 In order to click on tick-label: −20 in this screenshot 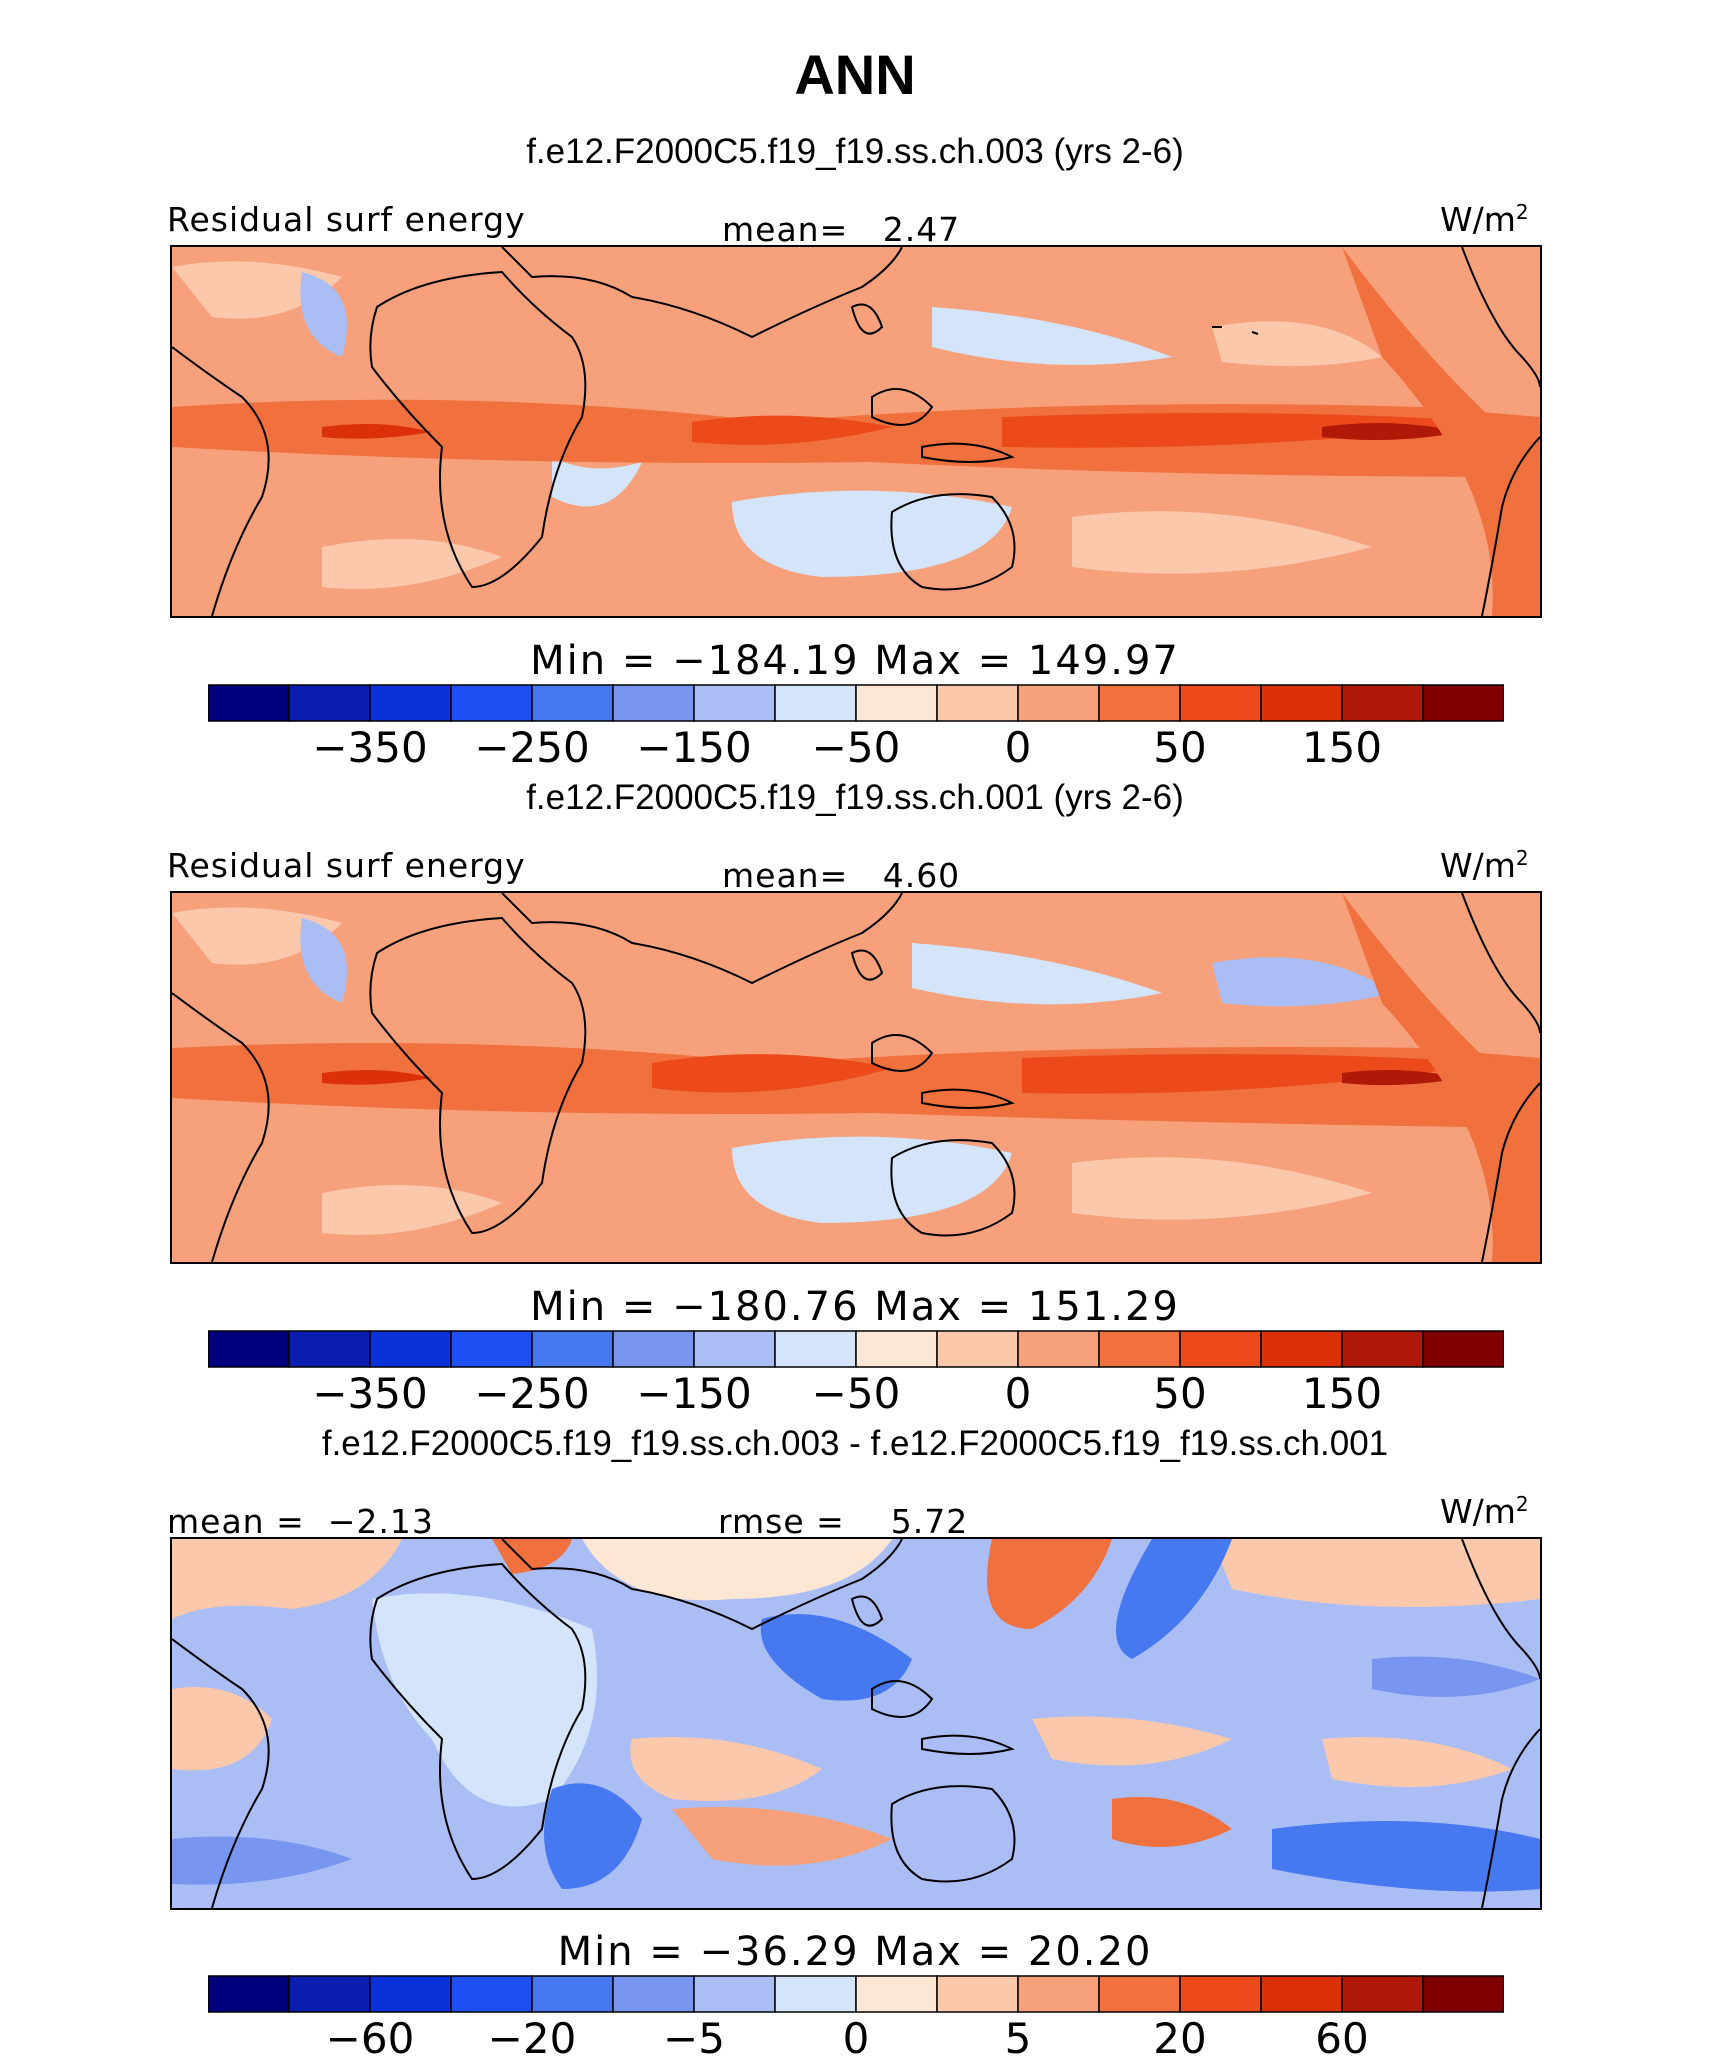, I will do `click(532, 2038)`.